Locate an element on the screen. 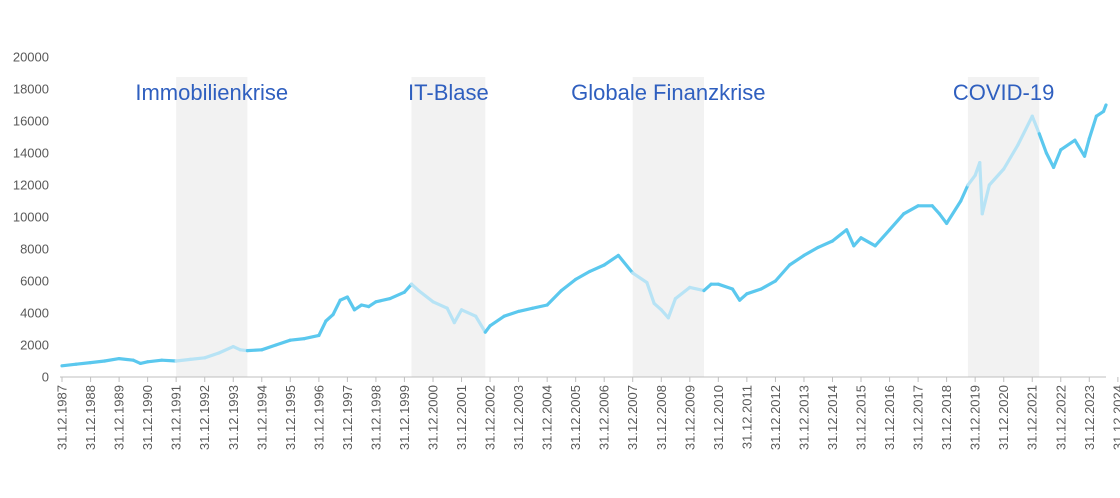 The image size is (1120, 498). x-tick-label: 31.12.1990 is located at coordinates (147, 417).